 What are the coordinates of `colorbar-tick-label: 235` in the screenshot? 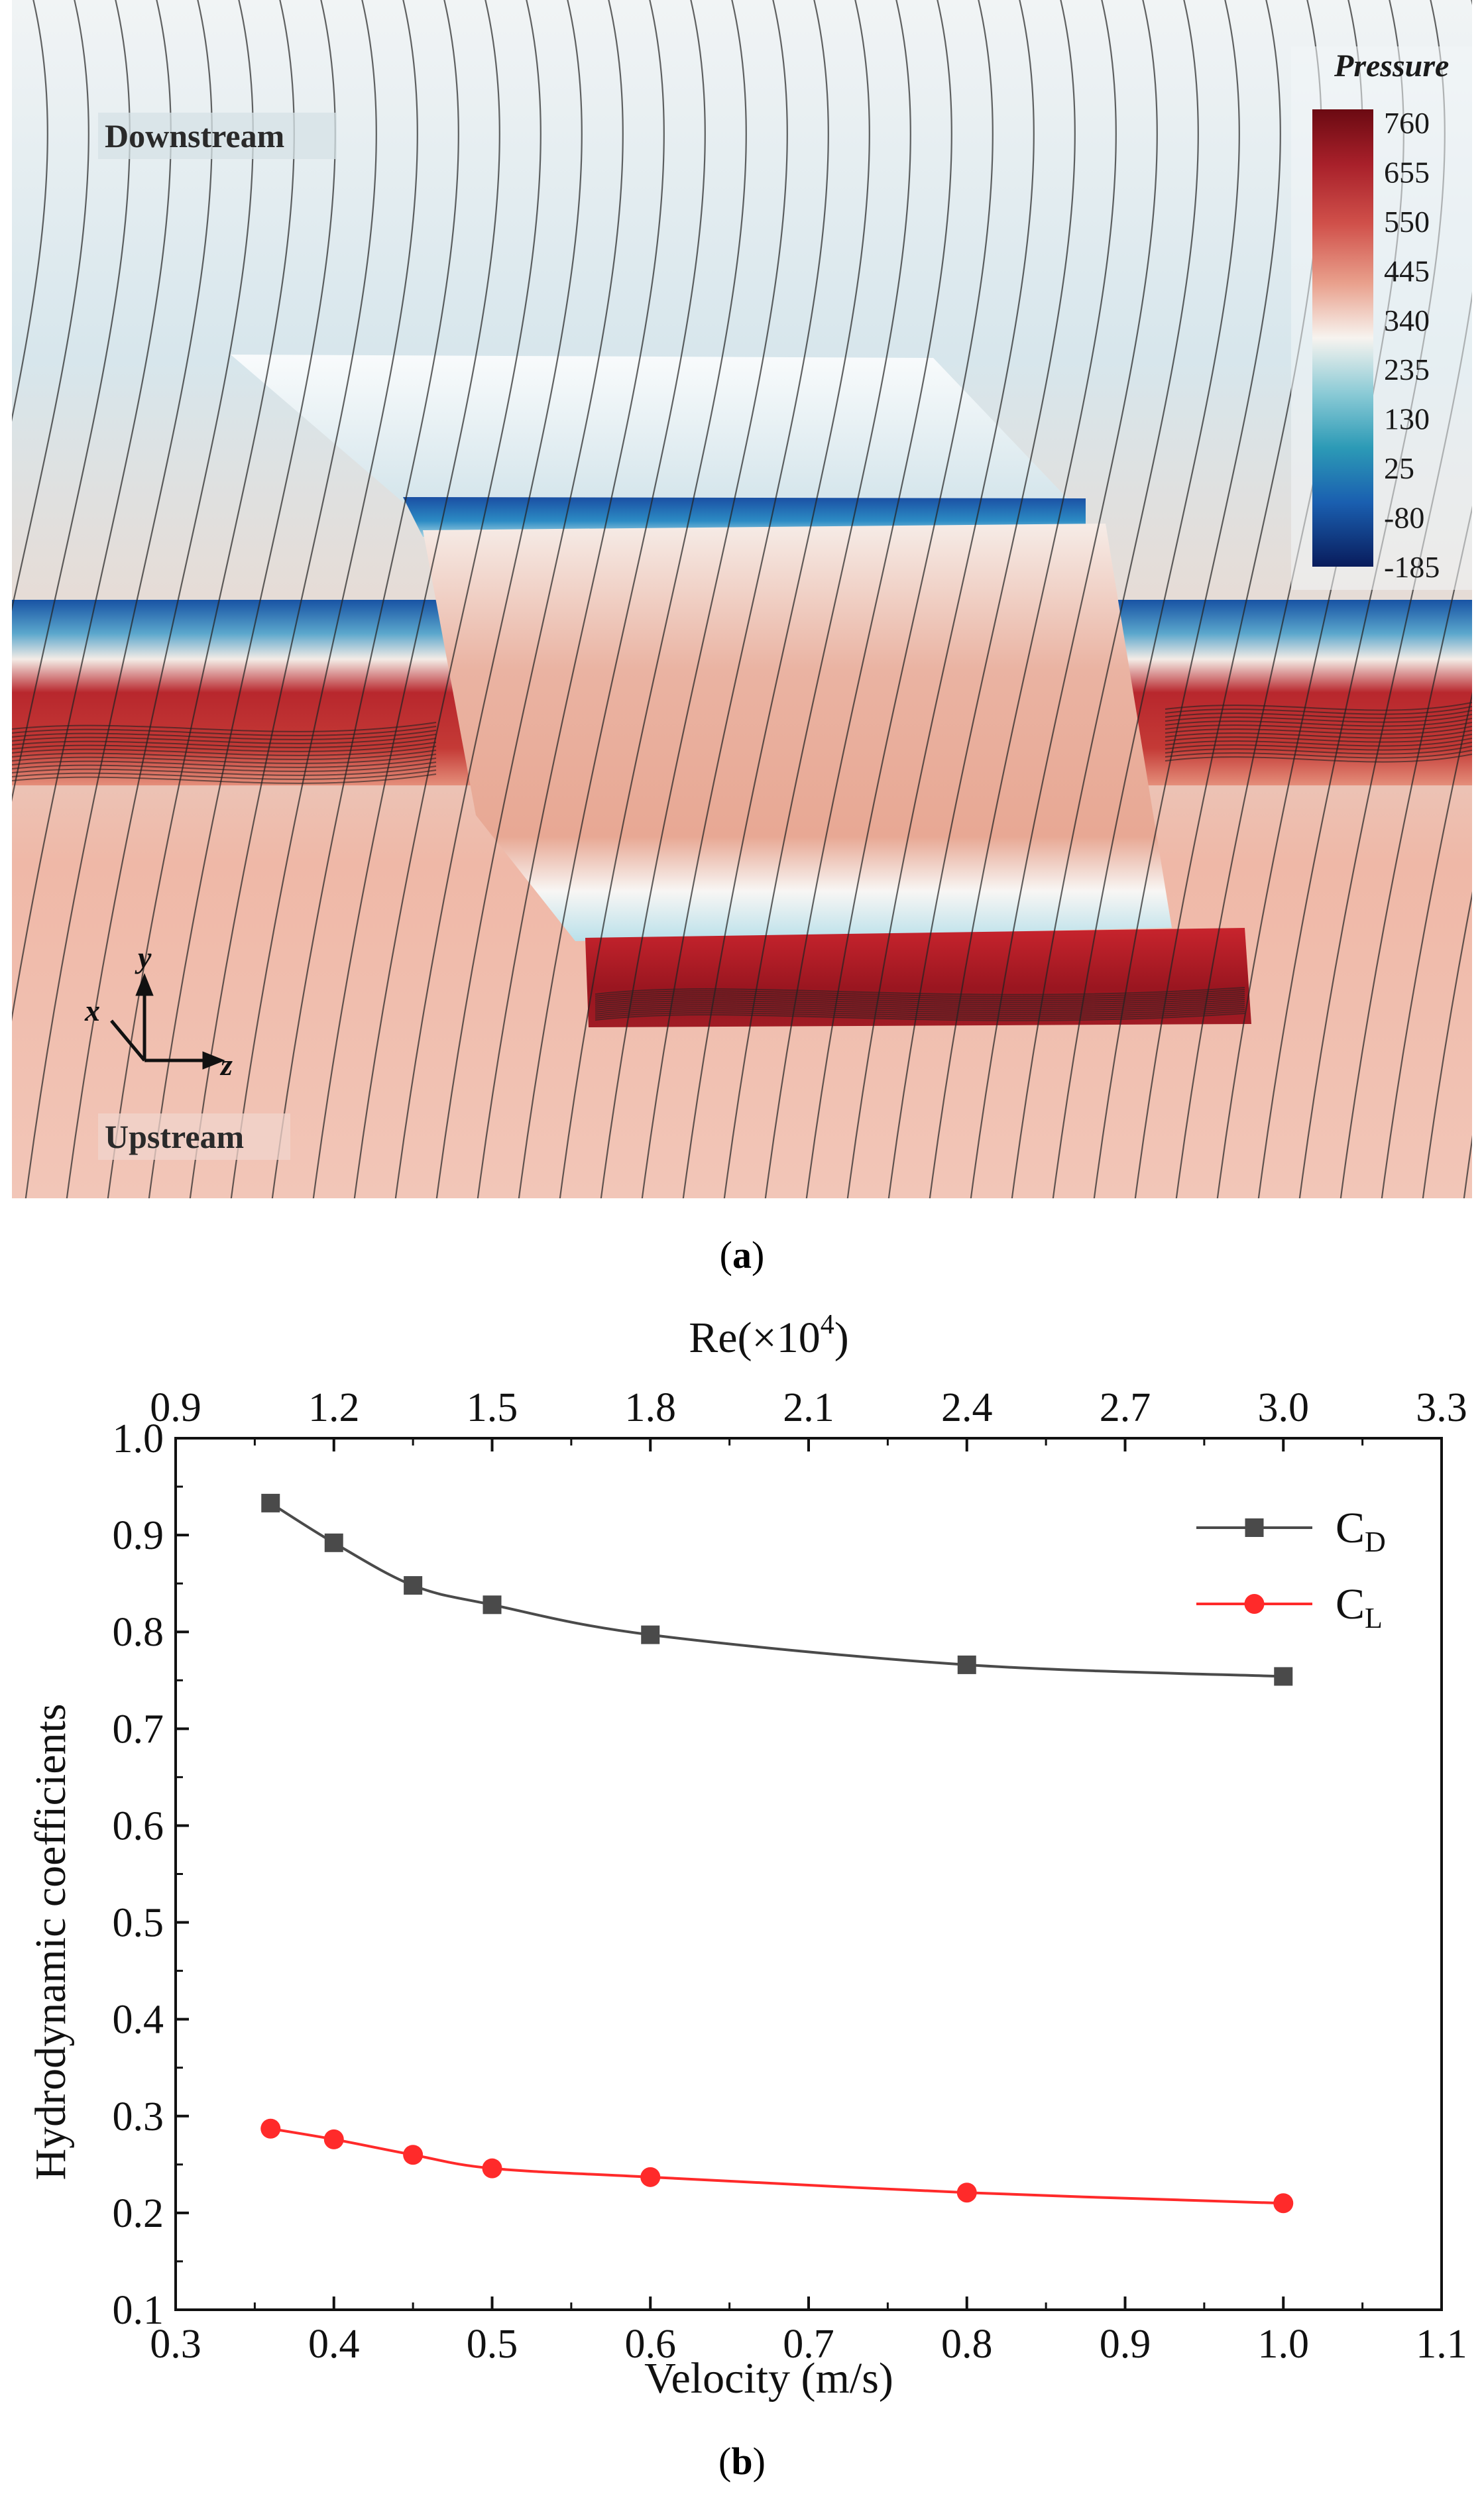 It's located at (1407, 369).